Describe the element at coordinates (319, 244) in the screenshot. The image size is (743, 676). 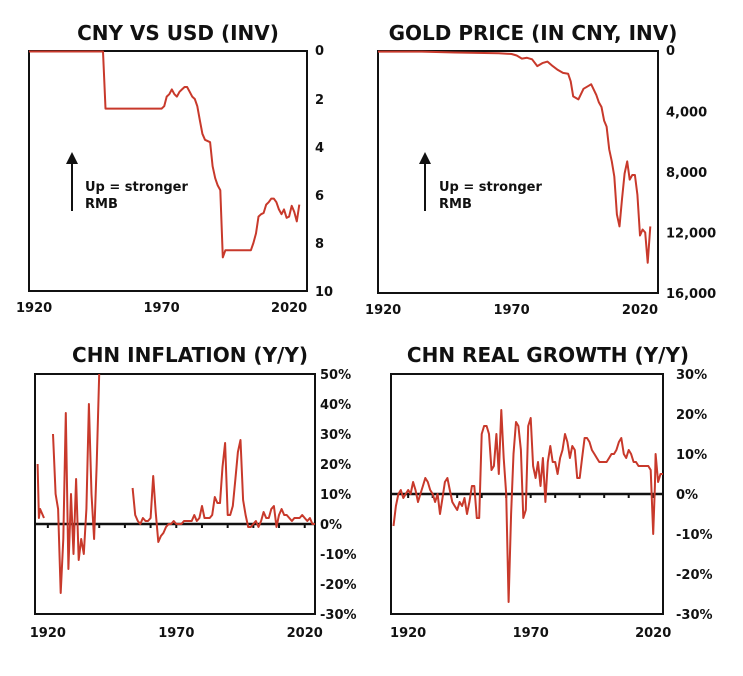
I see `y-tick-label: 8` at that location.